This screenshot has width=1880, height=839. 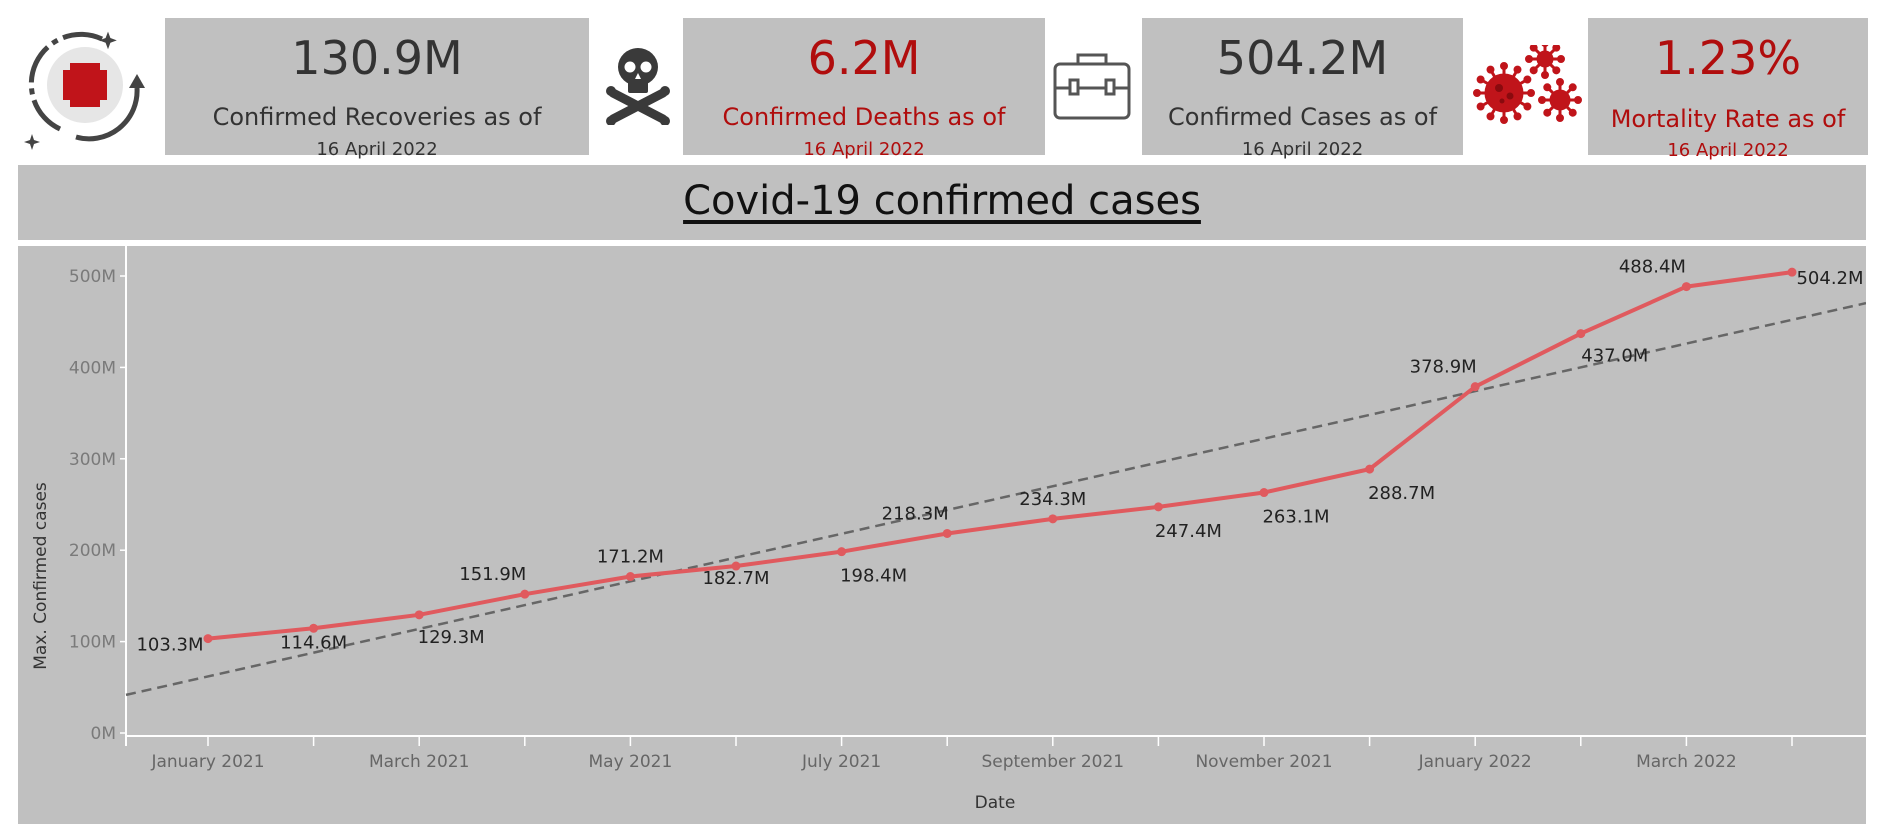 What do you see at coordinates (995, 803) in the screenshot?
I see `x-axis-title: Date` at bounding box center [995, 803].